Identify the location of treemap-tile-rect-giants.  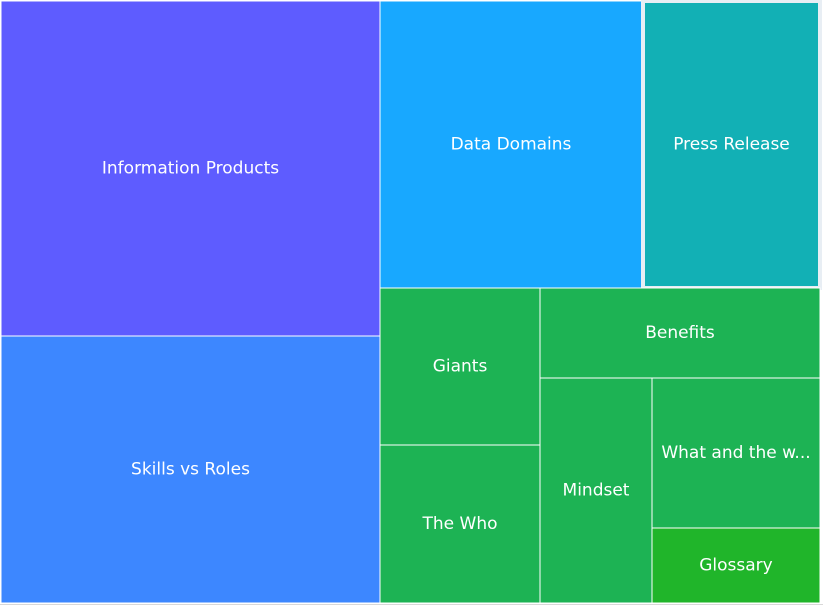
(460, 366).